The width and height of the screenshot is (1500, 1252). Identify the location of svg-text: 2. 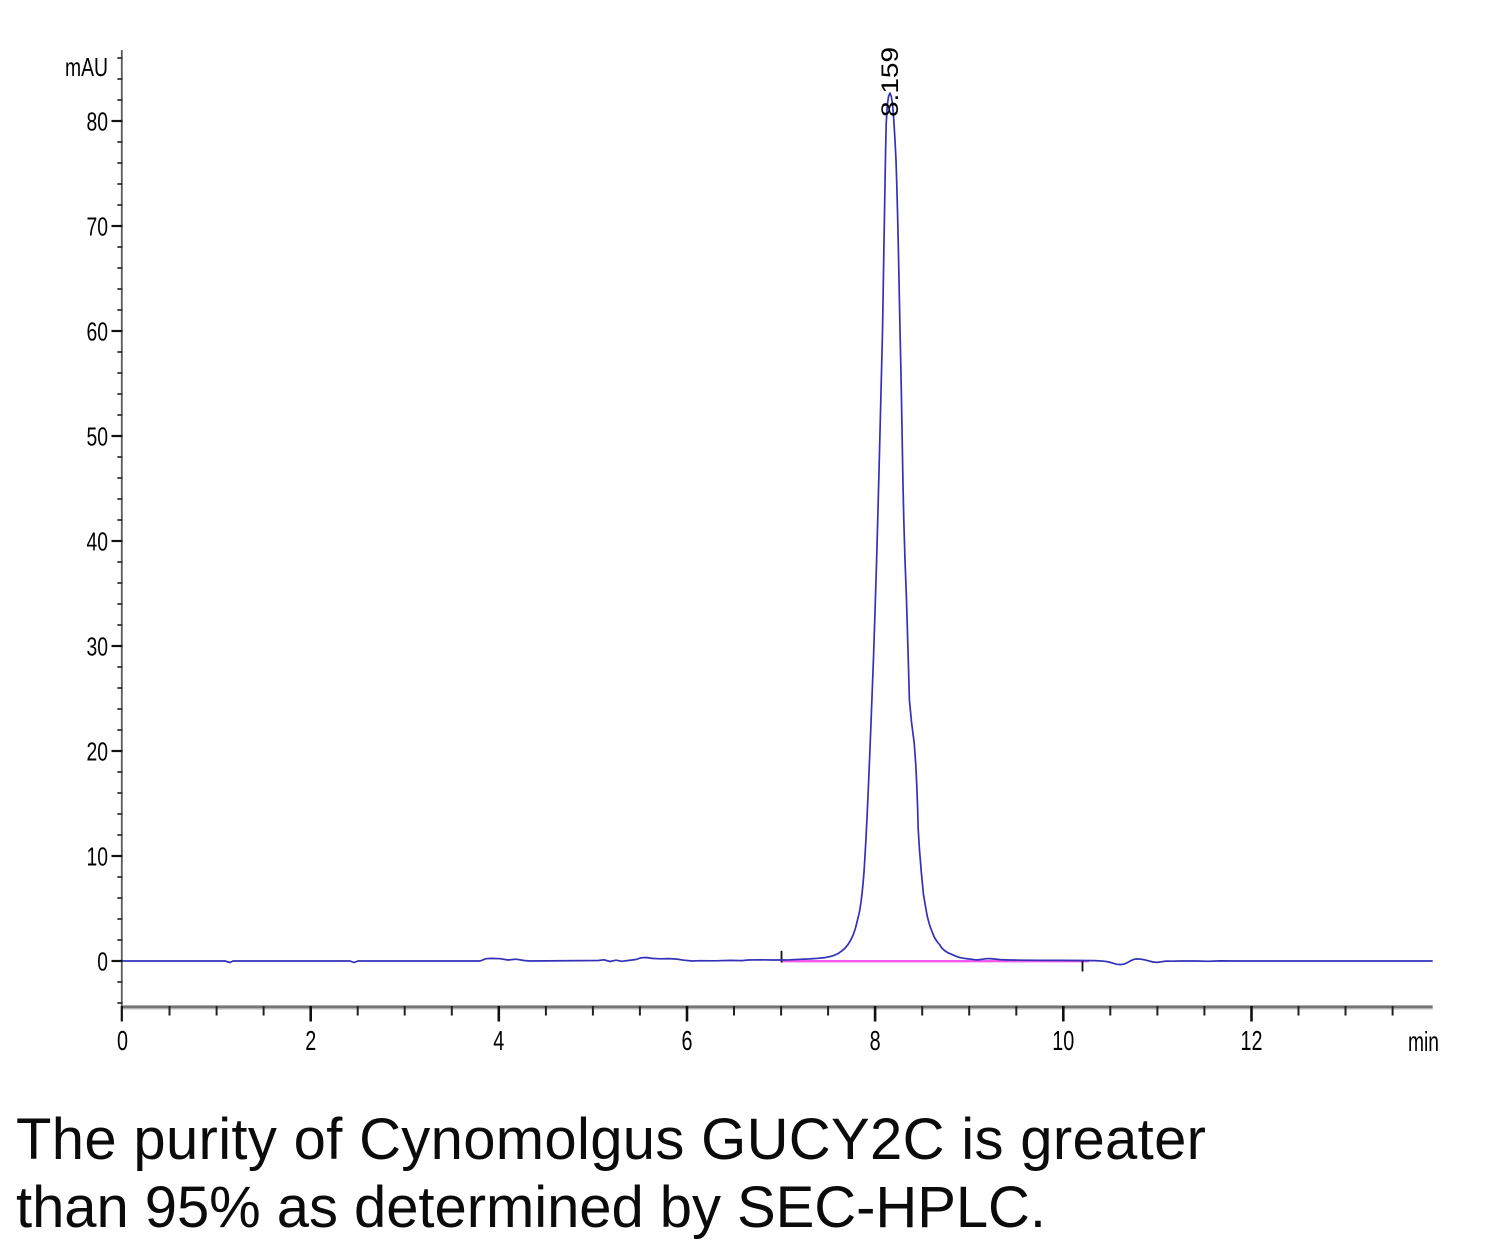
(310, 1040).